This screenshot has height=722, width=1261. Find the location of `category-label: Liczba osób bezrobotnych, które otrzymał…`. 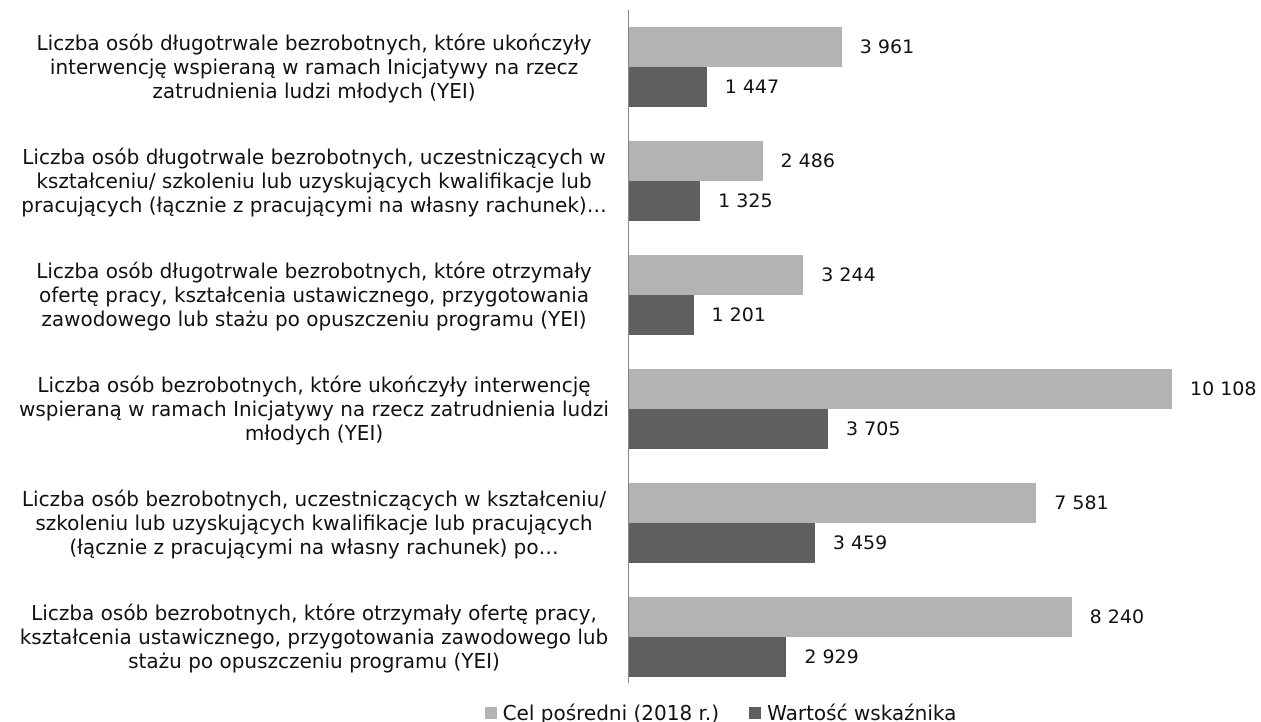

category-label: Liczba osób bezrobotnych, które otrzymał… is located at coordinates (314, 637).